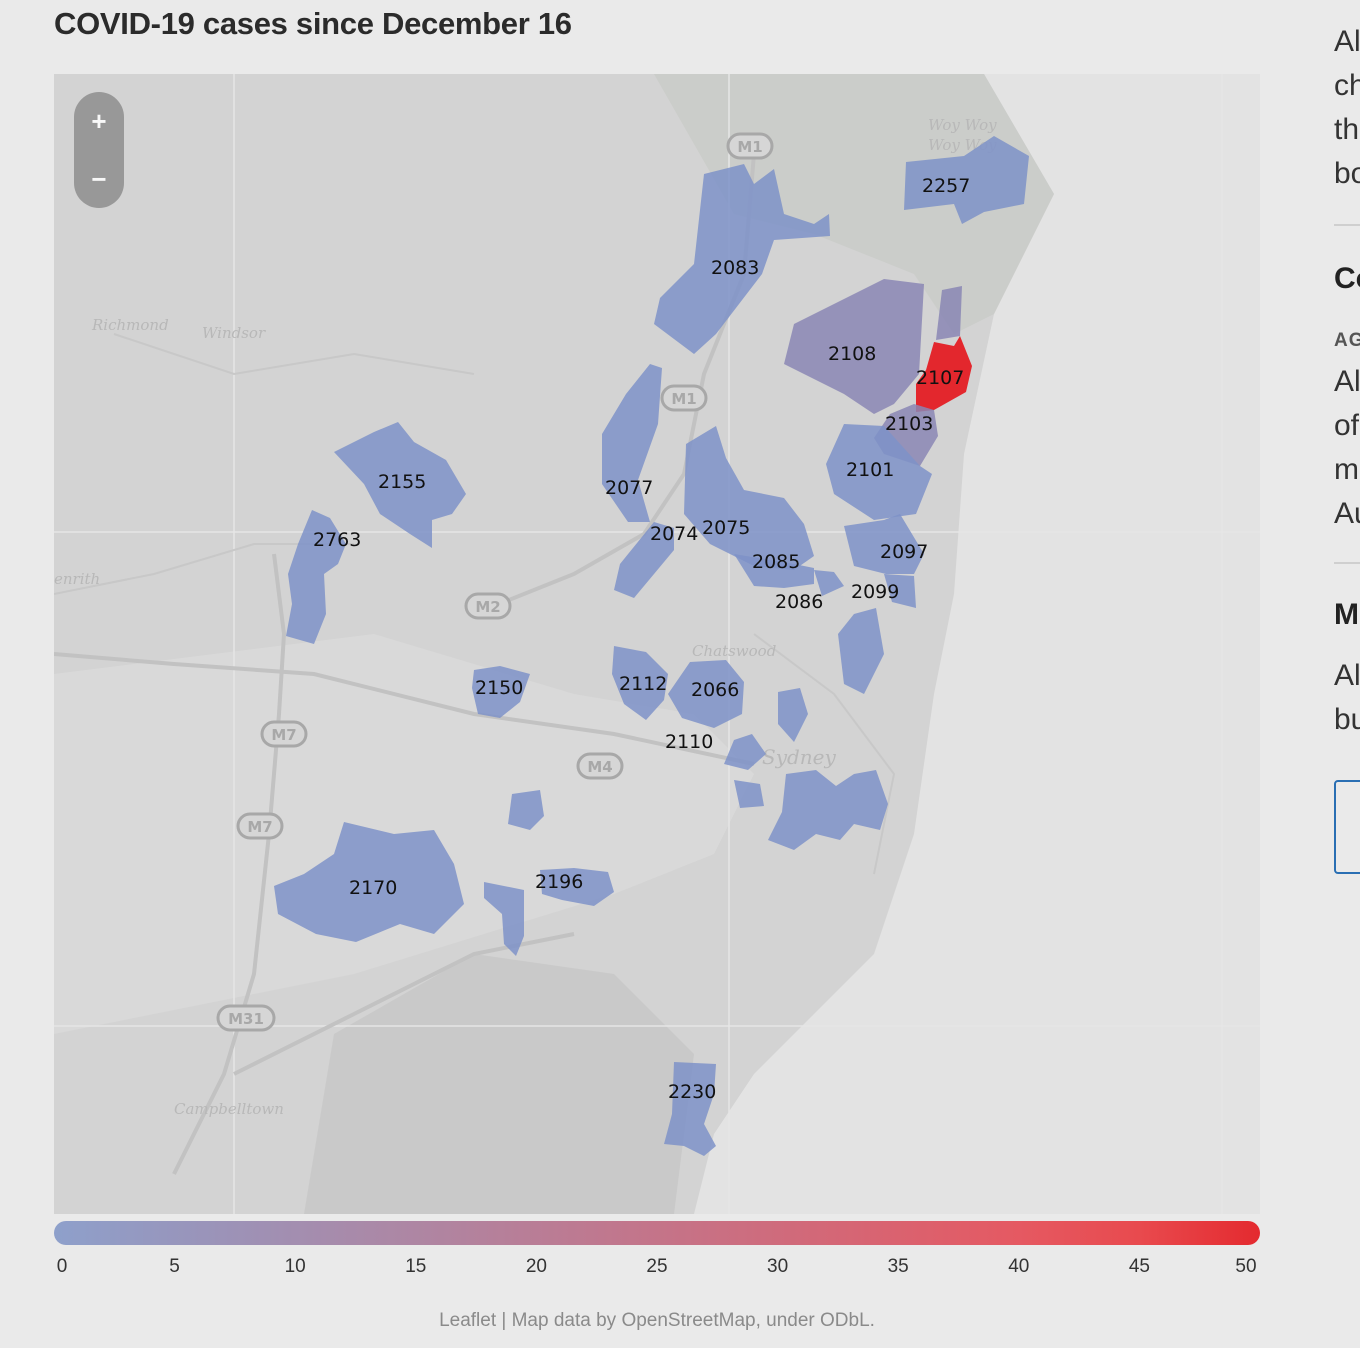 The image size is (1360, 1348). What do you see at coordinates (1347, 513) in the screenshot?
I see `sidebar-text-line: Au` at bounding box center [1347, 513].